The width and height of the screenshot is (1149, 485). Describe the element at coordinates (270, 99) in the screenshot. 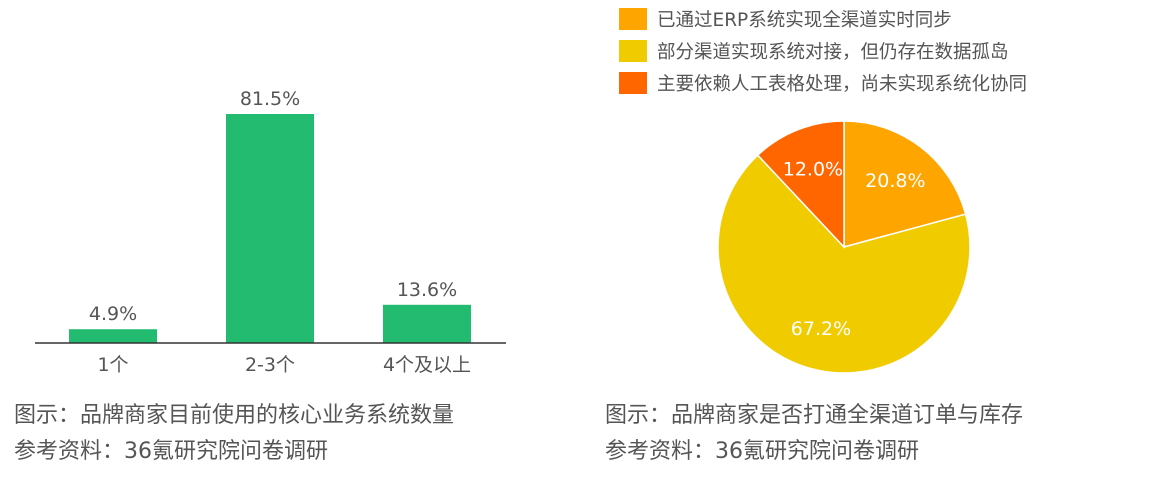

I see `bar-value-label: 81.5%` at that location.